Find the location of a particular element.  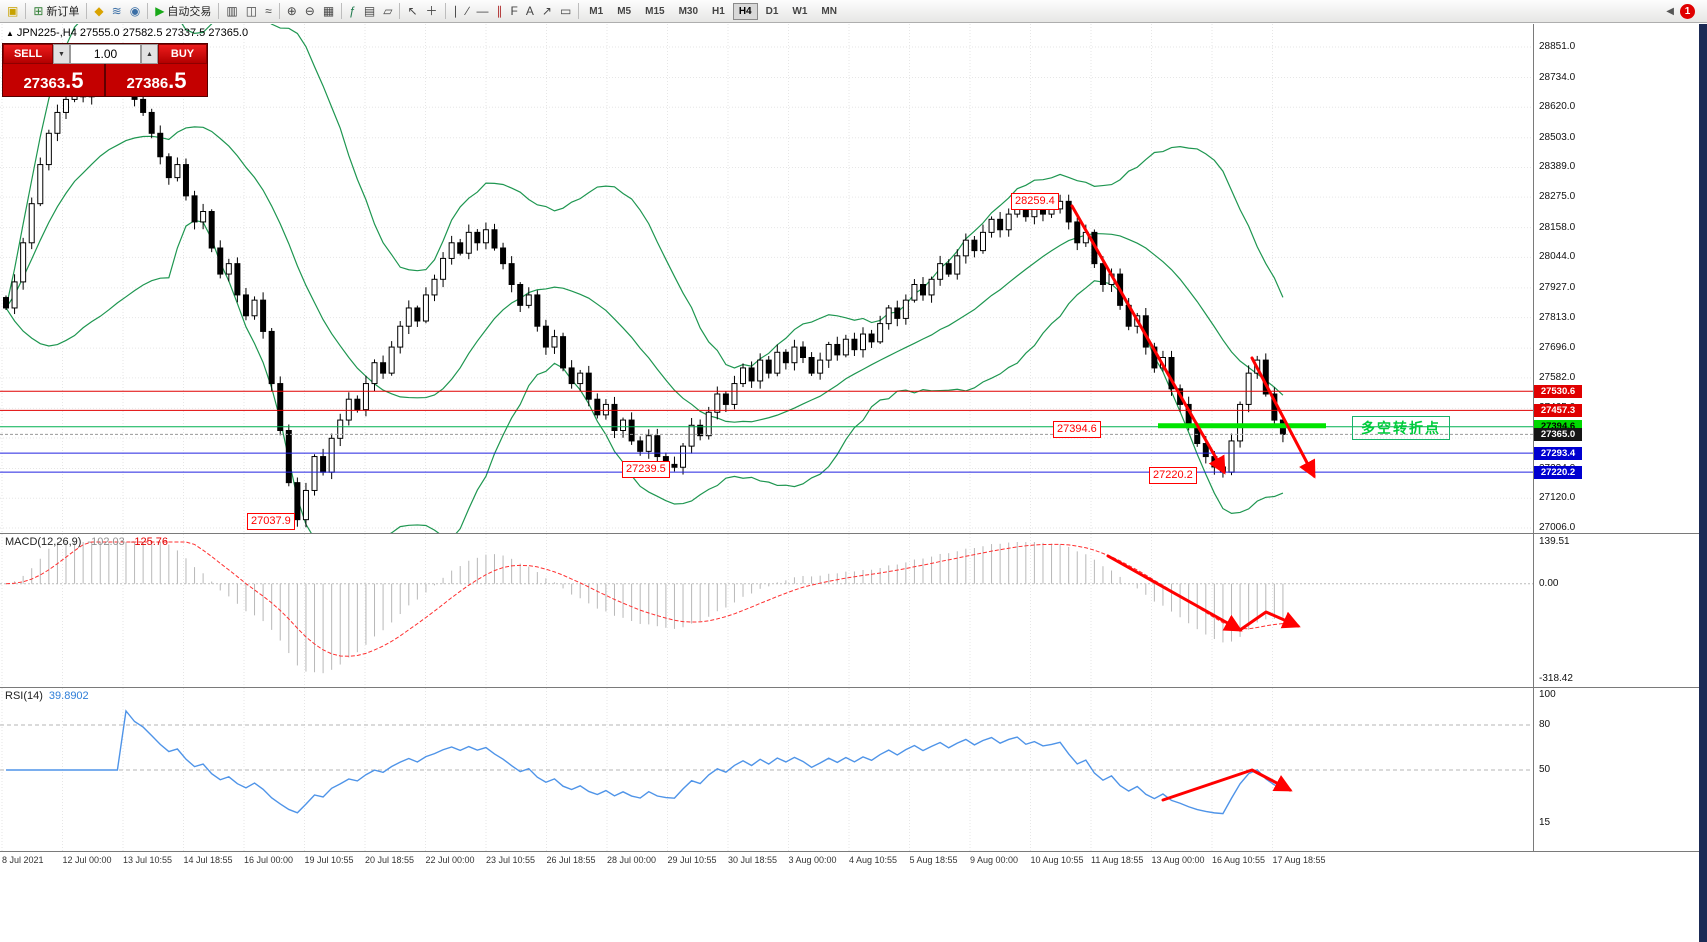

indicators-add-icon: ƒ is located at coordinates (352, 11).